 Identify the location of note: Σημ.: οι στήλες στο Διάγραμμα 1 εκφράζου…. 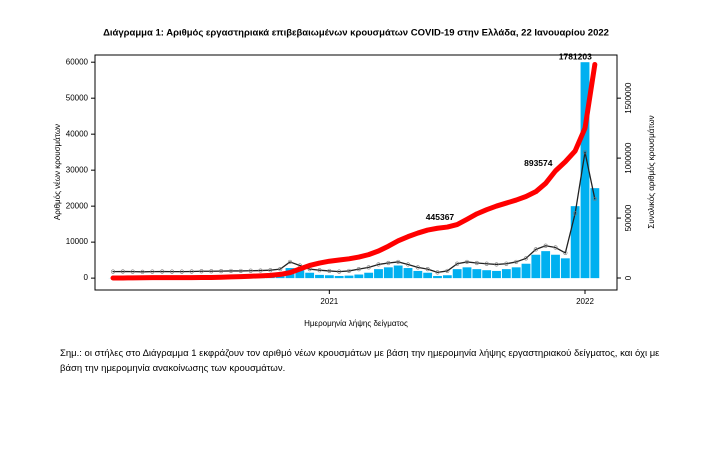
(360, 361).